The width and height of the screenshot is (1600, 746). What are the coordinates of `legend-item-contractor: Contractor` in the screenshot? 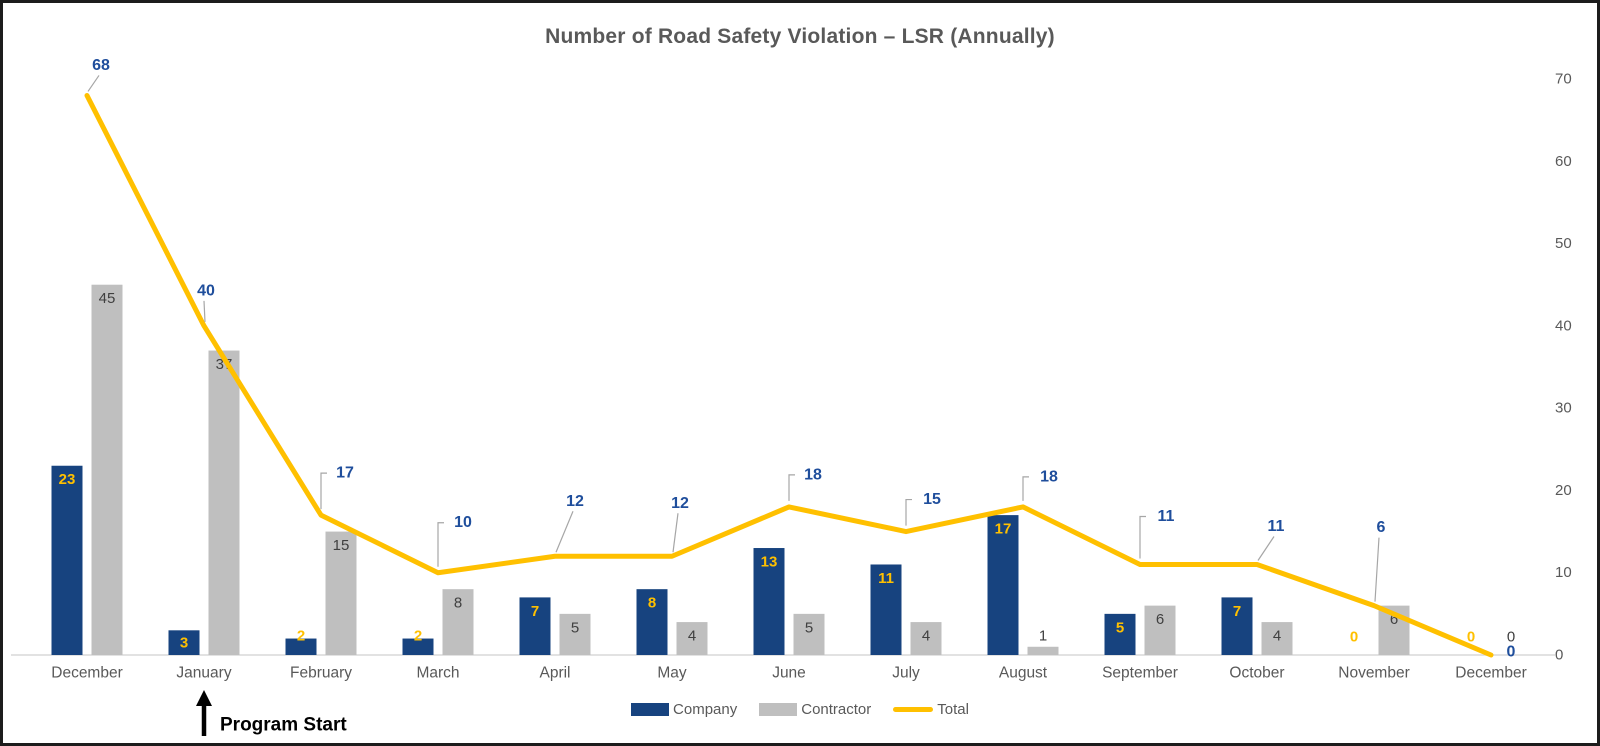 It's located at (815, 709).